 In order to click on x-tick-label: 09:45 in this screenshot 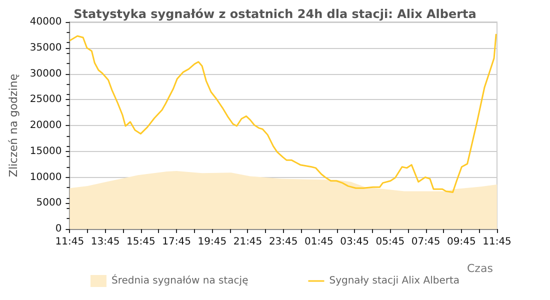, I will do `click(461, 242)`.